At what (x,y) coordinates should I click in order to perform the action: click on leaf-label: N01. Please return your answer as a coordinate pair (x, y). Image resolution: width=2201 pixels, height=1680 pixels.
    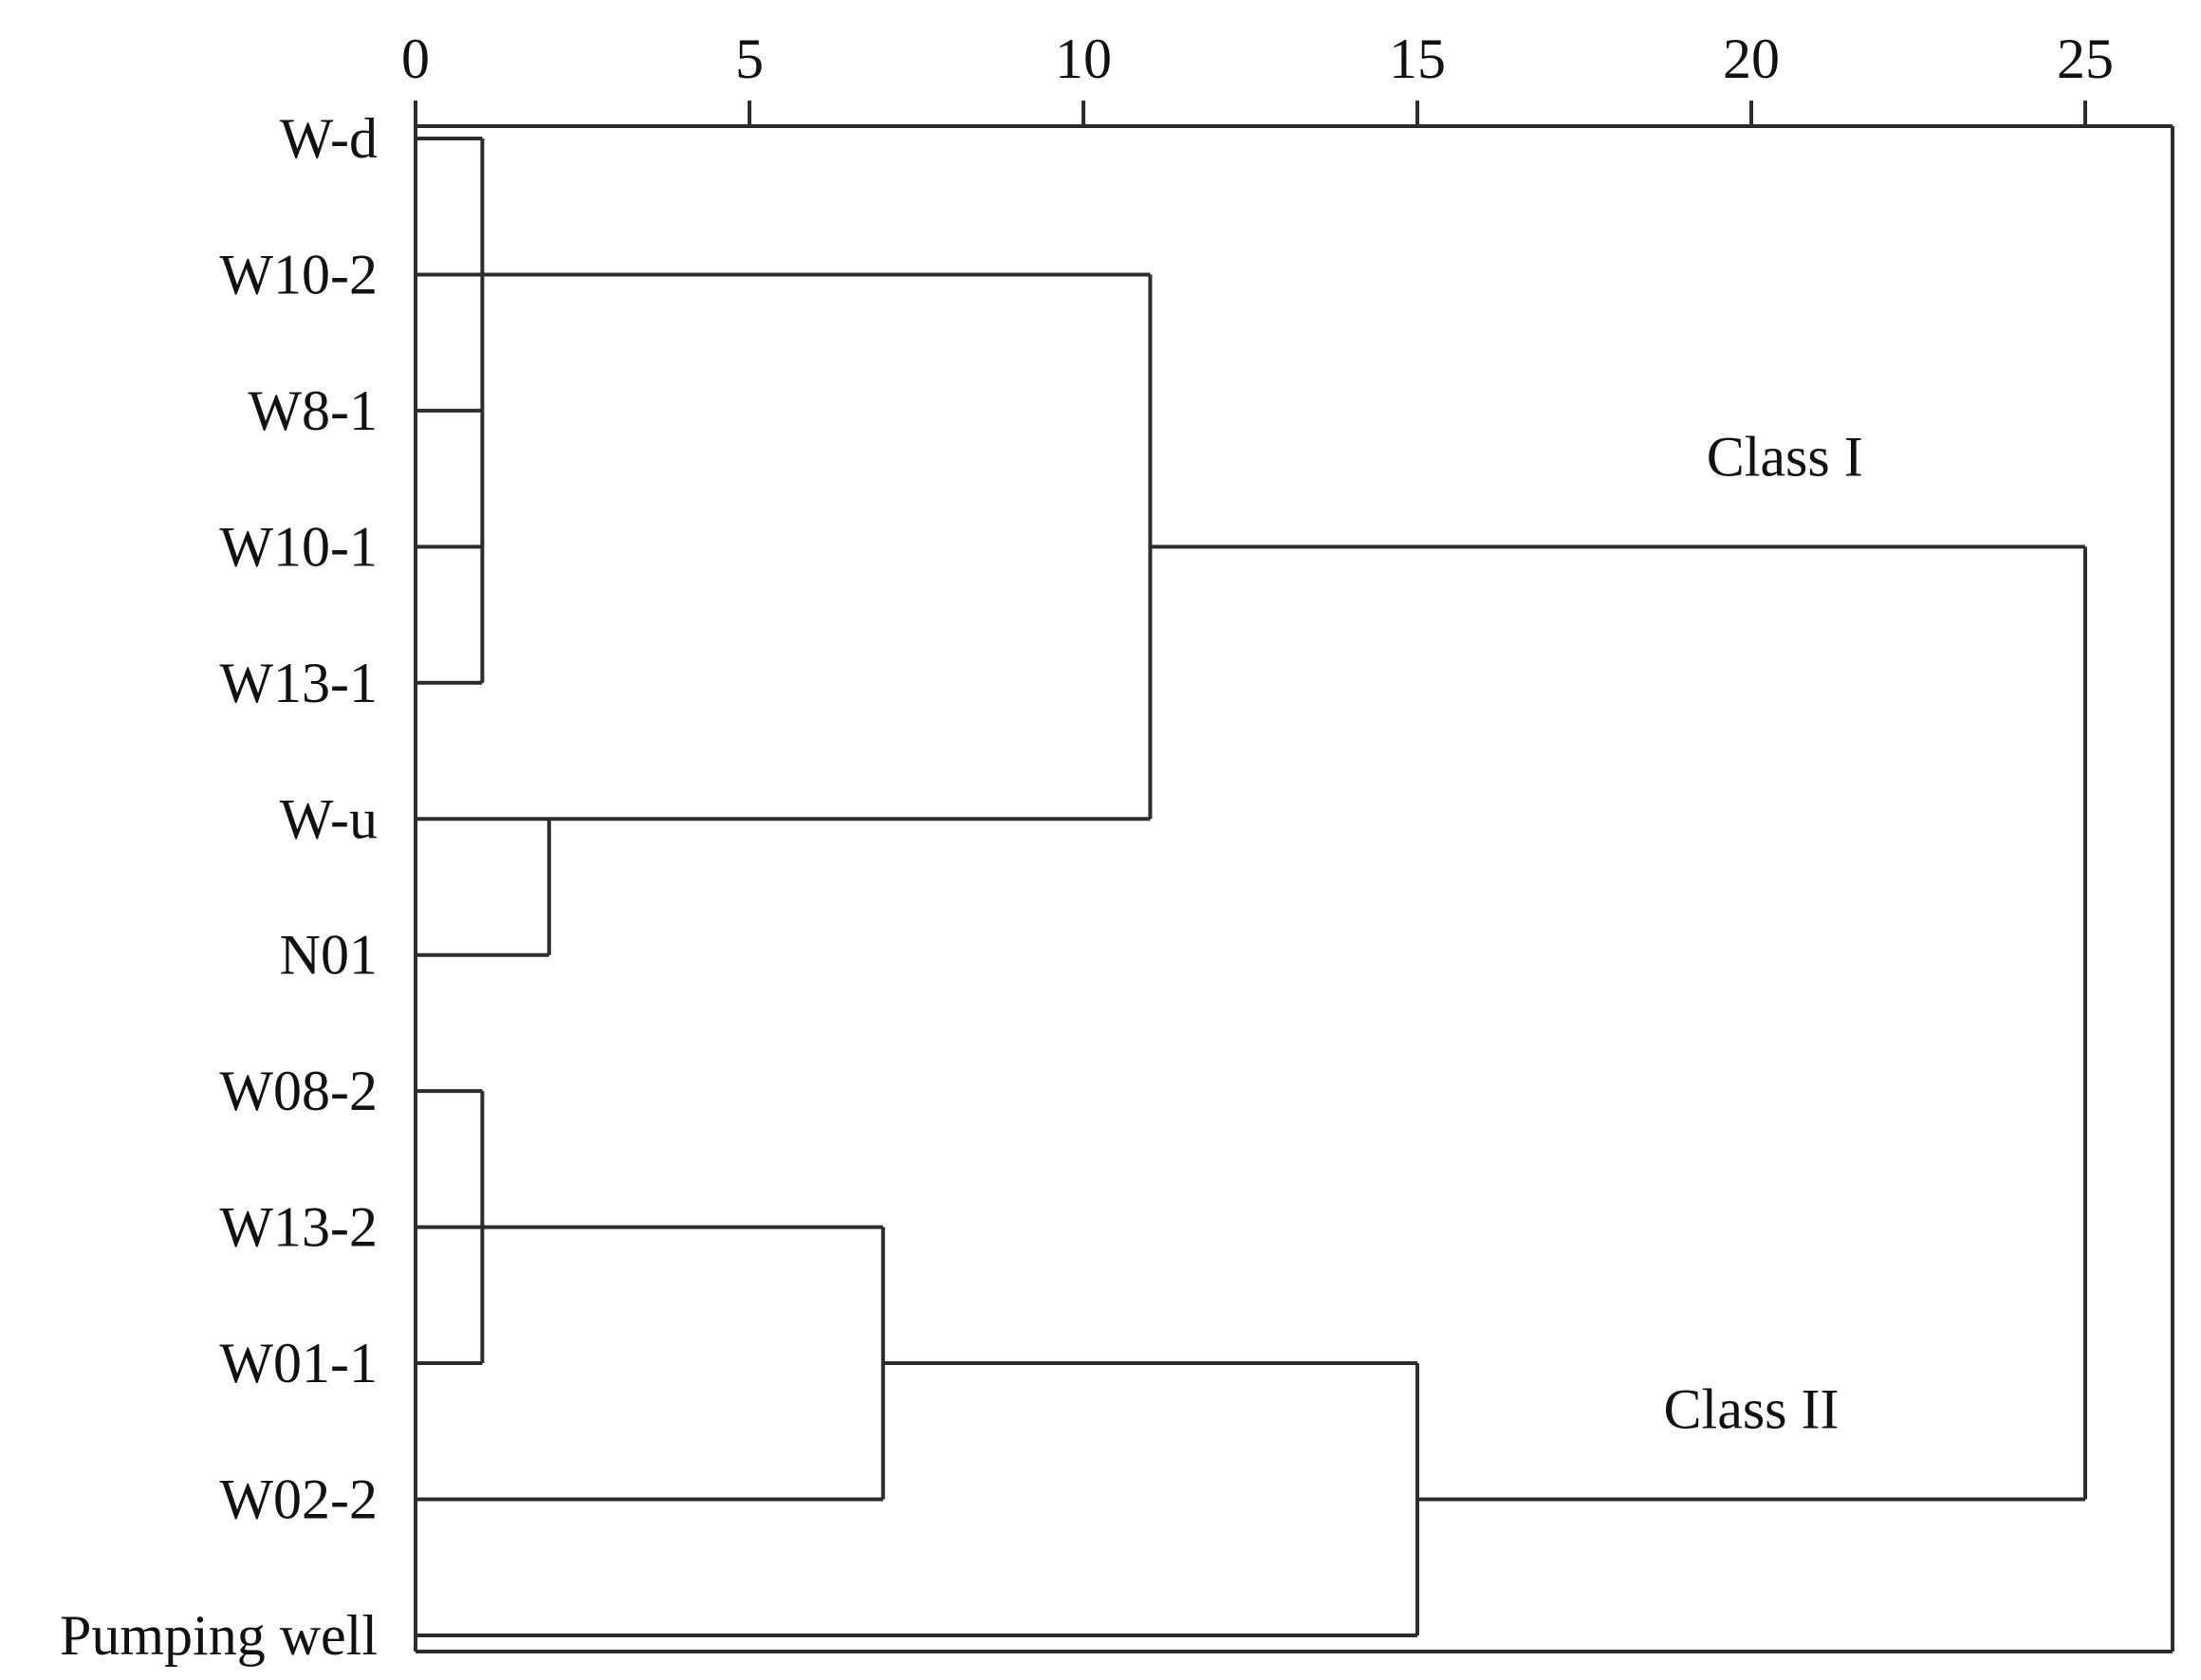
    Looking at the image, I should click on (329, 955).